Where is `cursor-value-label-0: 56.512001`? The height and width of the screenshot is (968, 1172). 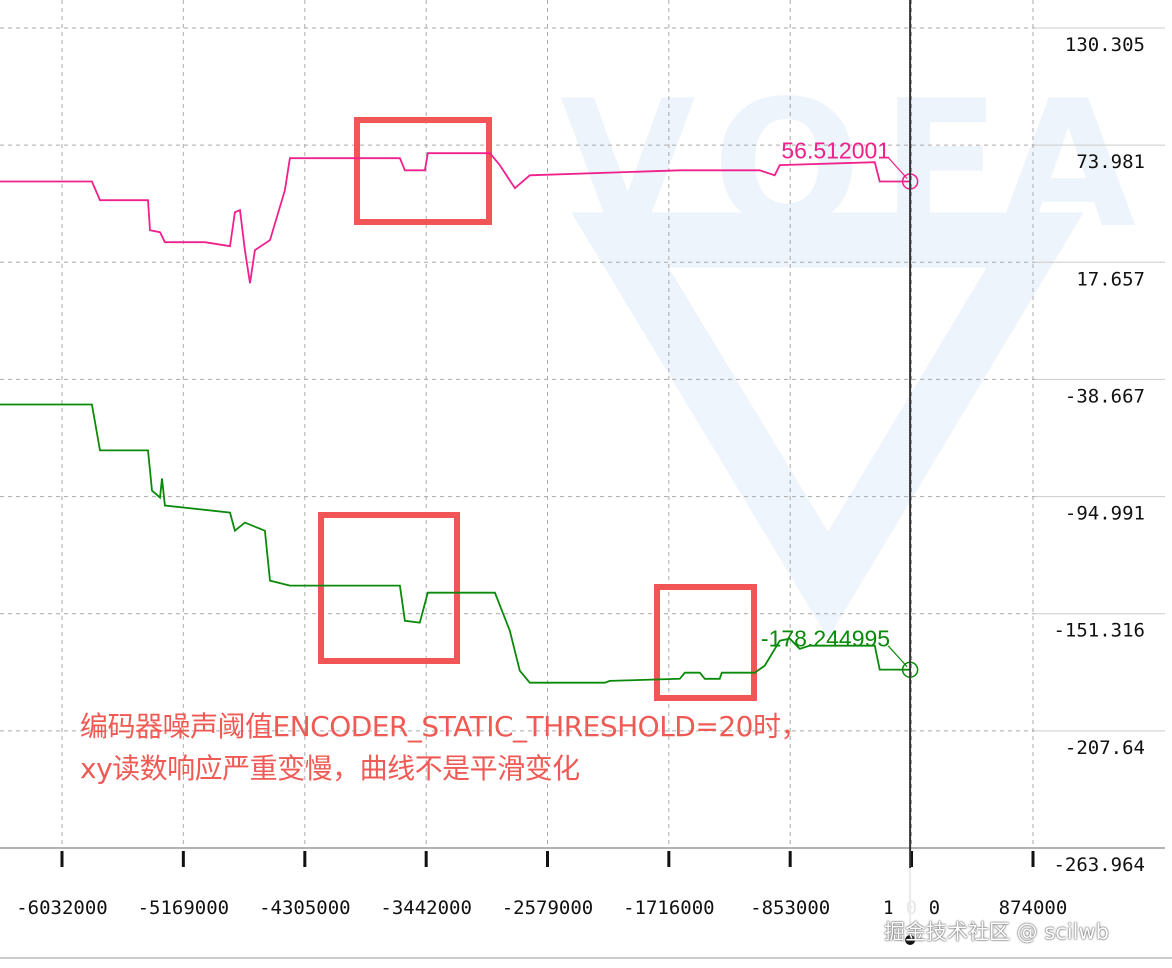
cursor-value-label-0: 56.512001 is located at coordinates (835, 150).